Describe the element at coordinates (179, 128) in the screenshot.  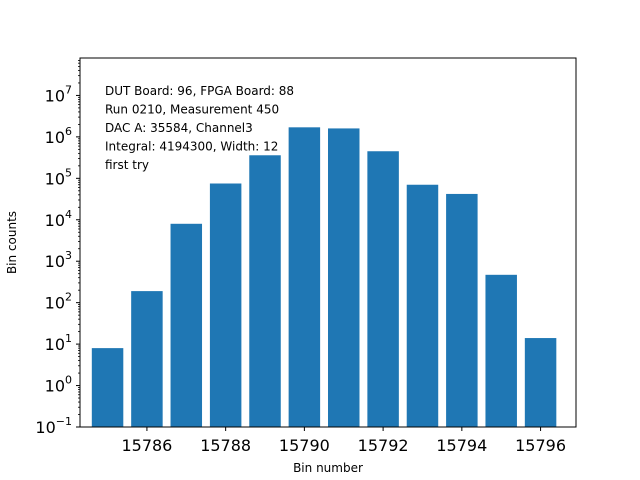
I see `annotation-line: DAC A: 35584, Channel3` at that location.